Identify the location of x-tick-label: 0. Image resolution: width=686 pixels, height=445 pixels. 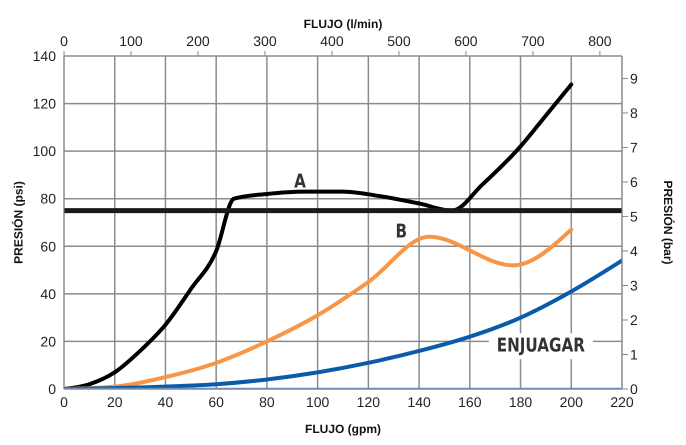
(64, 402).